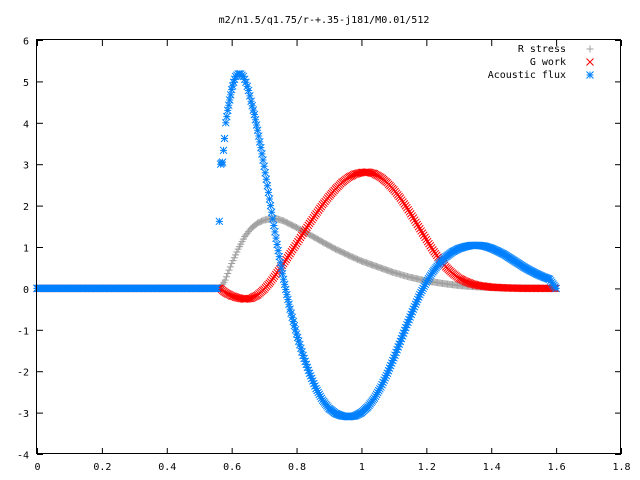  I want to click on x-tick-label: 0.2, so click(102, 467).